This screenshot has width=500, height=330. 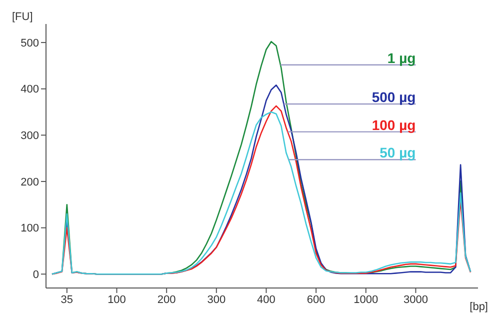 I want to click on x-tick-label: 35, so click(x=67, y=300).